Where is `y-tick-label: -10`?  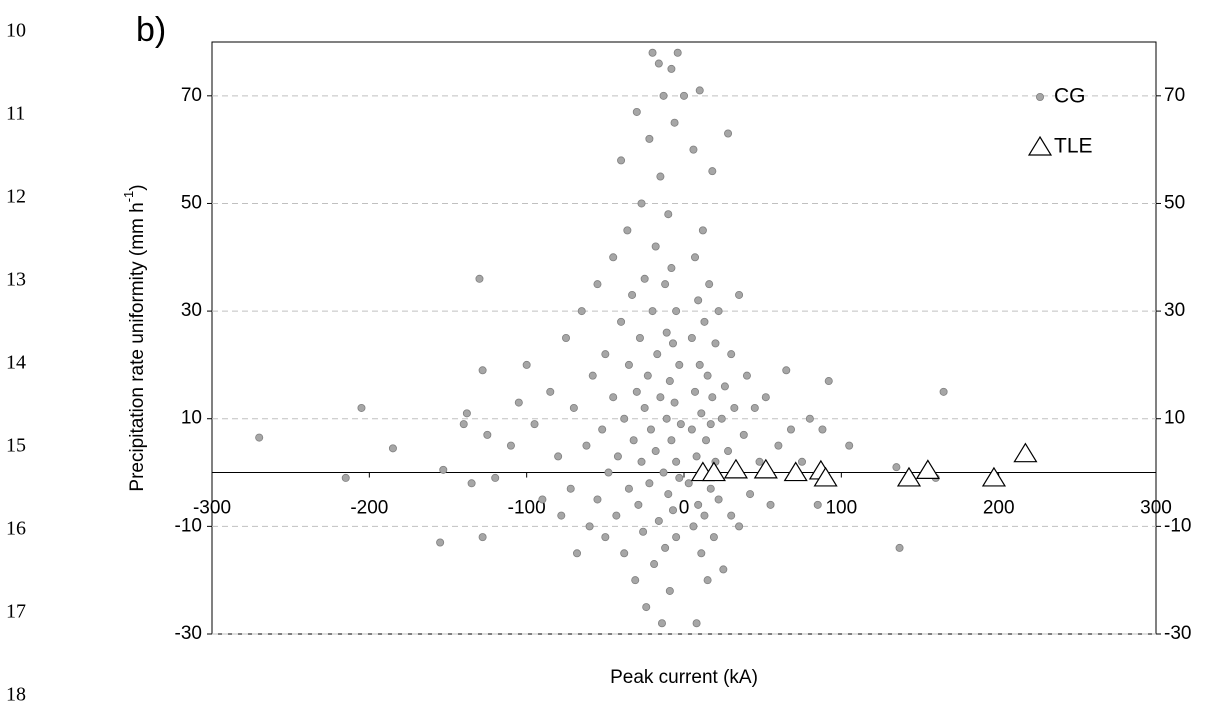
y-tick-label: -10 is located at coordinates (188, 525).